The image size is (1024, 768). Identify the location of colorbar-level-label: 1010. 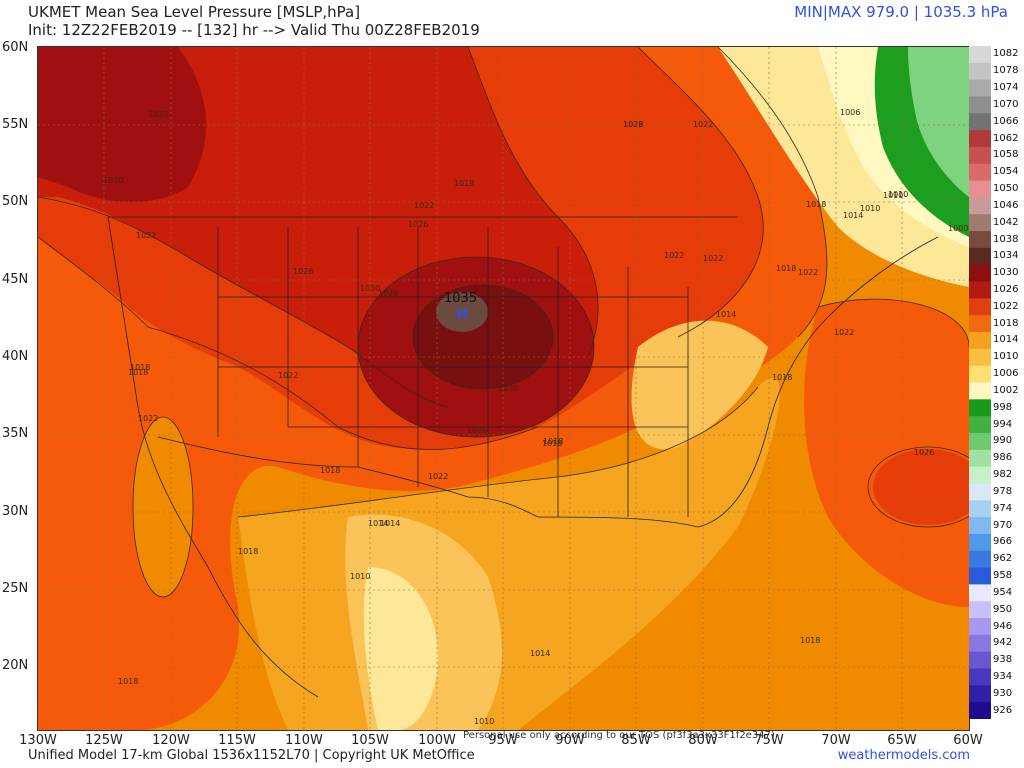
(1006, 357).